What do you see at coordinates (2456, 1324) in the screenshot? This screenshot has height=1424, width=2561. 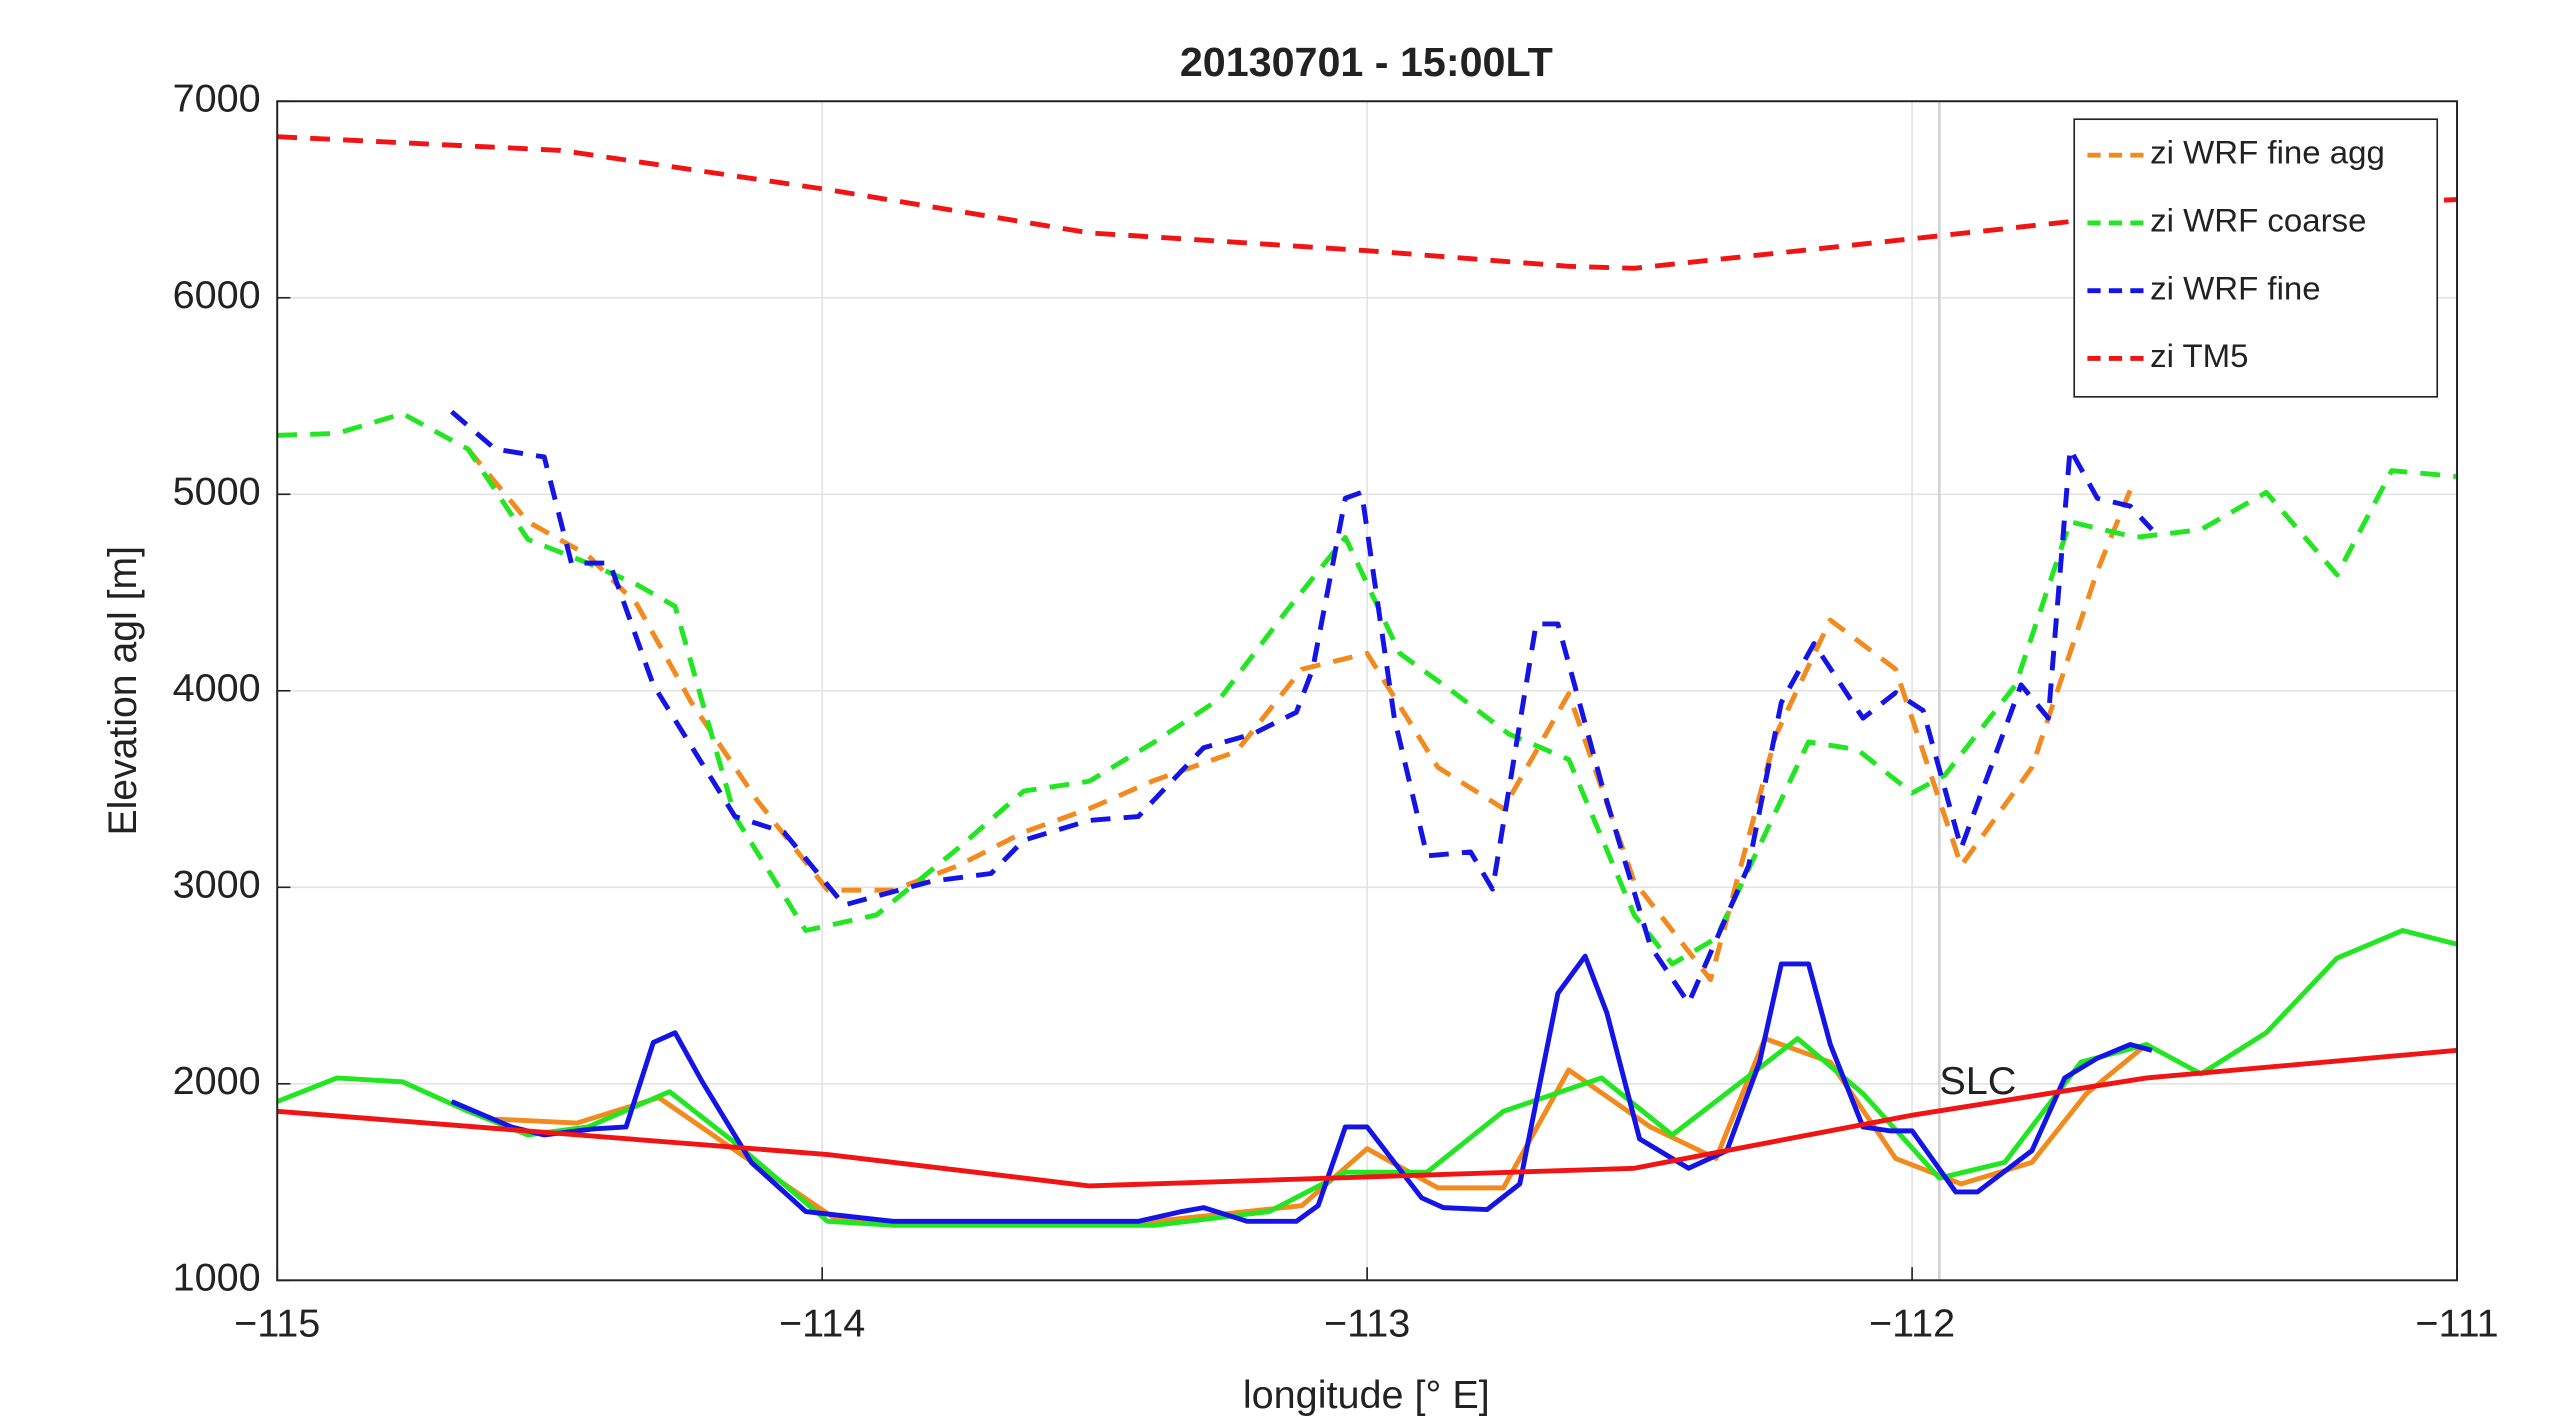 I see `x-tick-label: −111` at bounding box center [2456, 1324].